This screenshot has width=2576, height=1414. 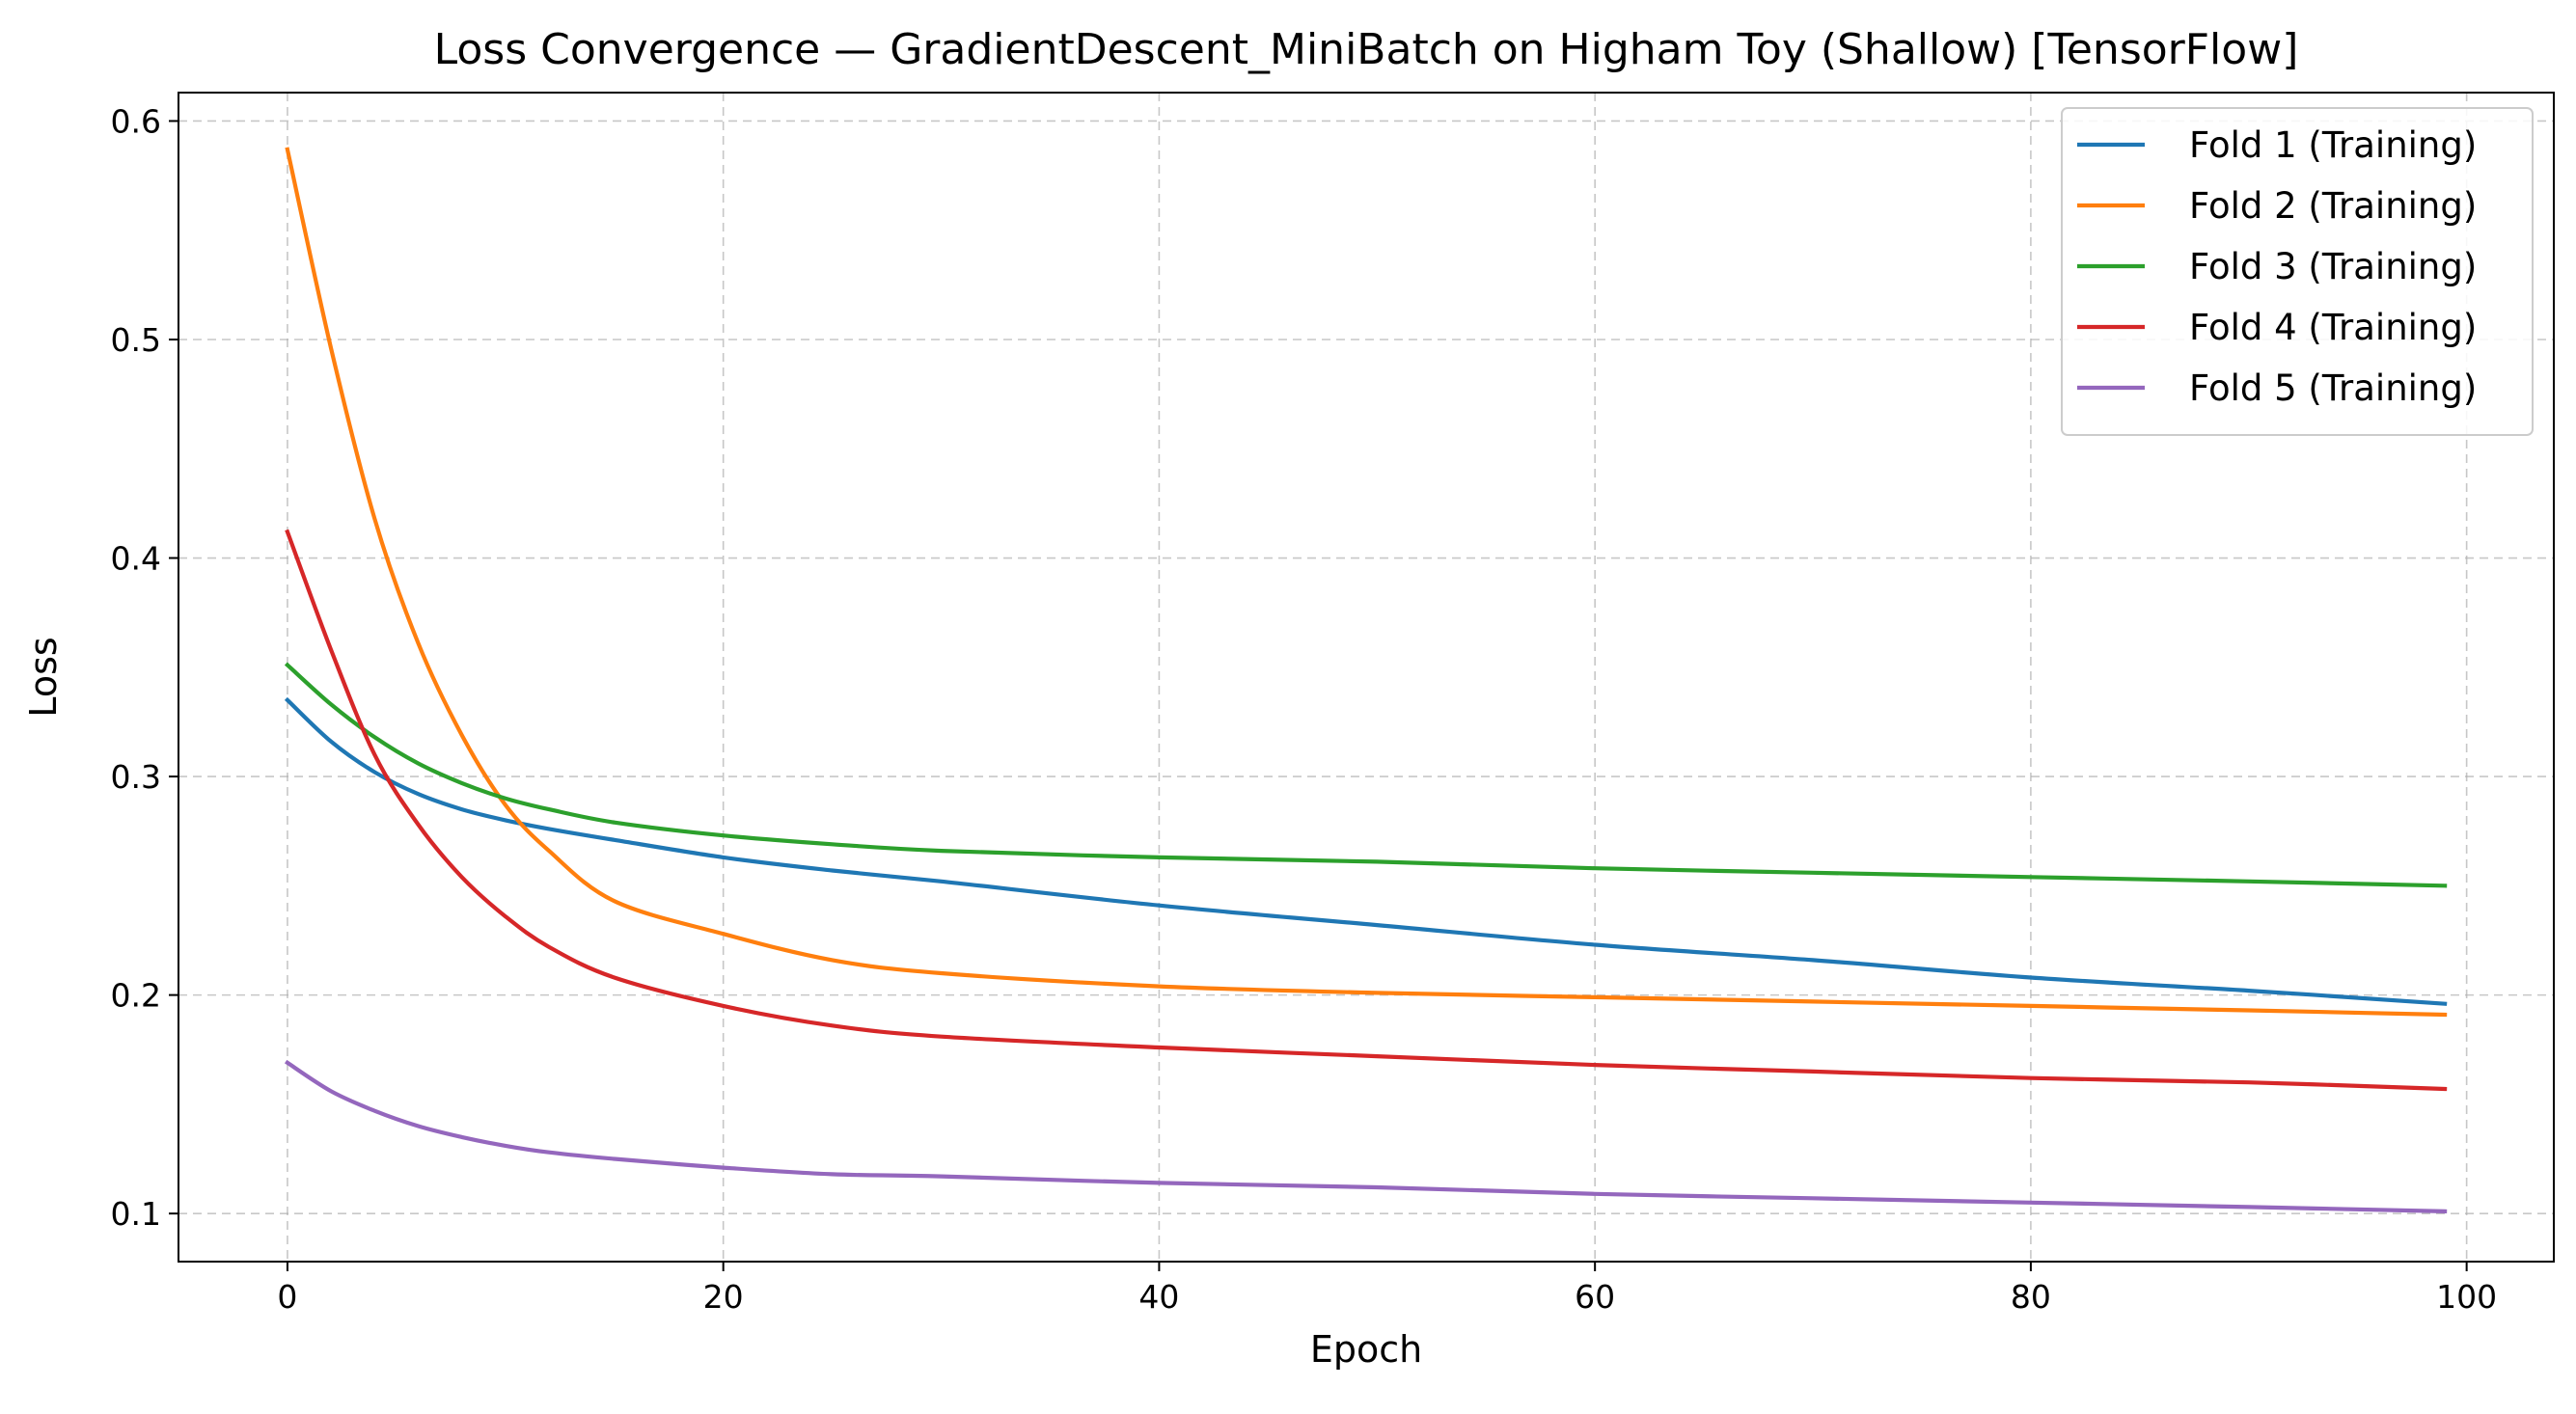 I want to click on x-tick-label: 100, so click(x=2467, y=1297).